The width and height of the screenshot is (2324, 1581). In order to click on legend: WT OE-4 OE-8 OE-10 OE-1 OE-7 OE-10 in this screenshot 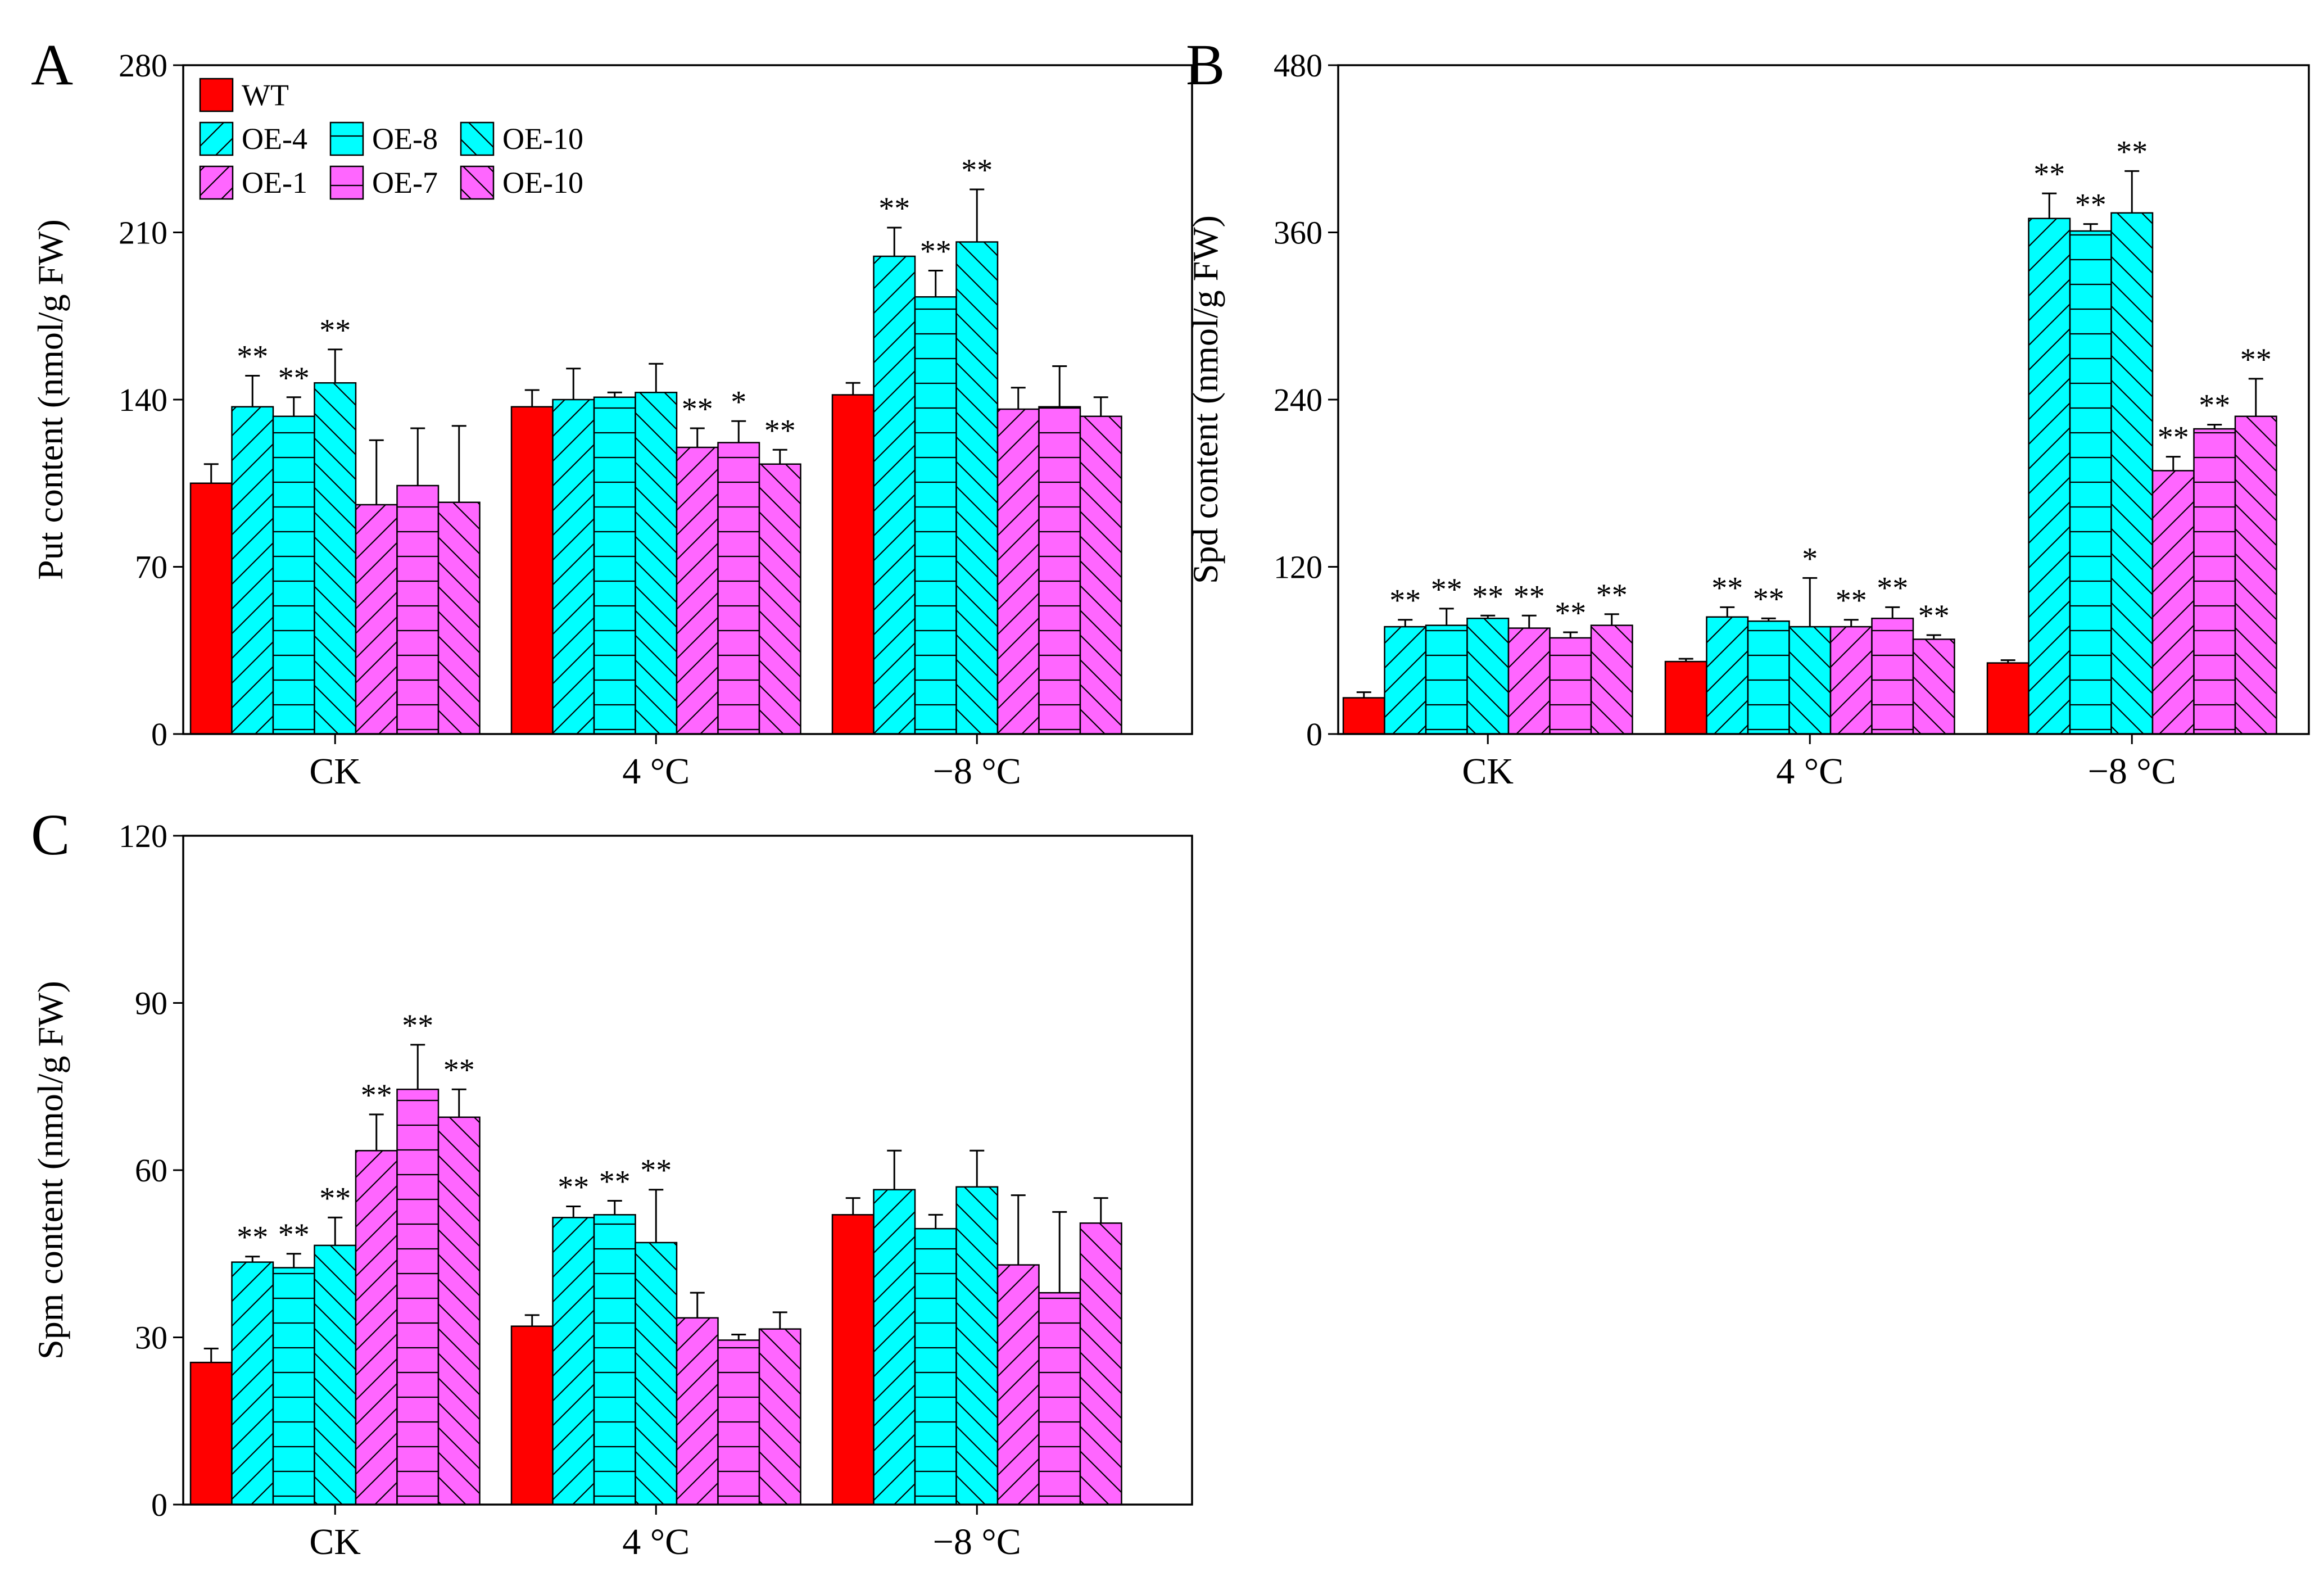, I will do `click(391, 139)`.